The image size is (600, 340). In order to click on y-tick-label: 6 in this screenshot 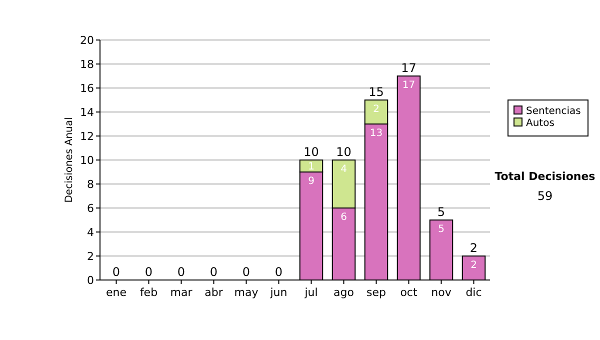, I will do `click(90, 208)`.